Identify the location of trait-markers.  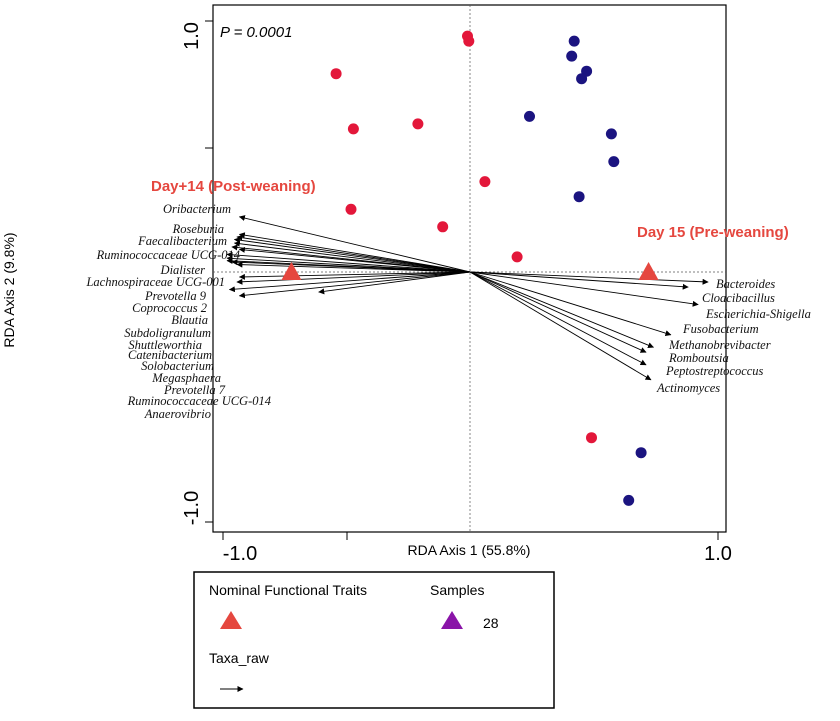
(470, 271).